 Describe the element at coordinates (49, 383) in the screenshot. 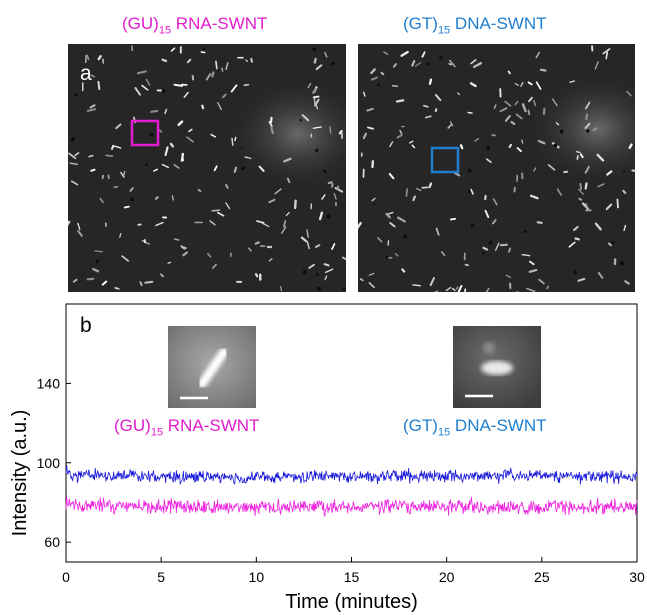

I see `y-tick-label: 140` at that location.